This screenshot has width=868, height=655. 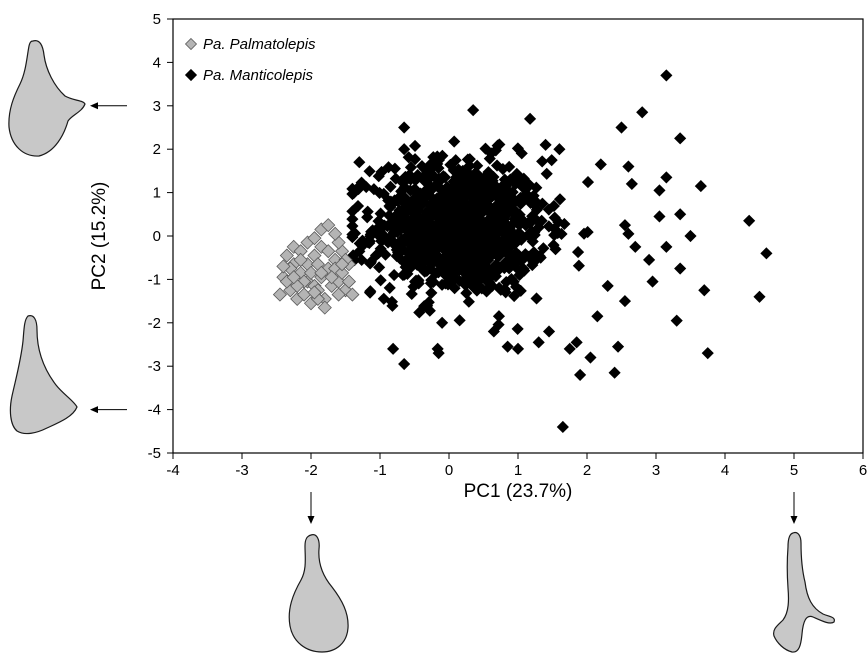 What do you see at coordinates (47, 98) in the screenshot?
I see `conodont-shape-top-left` at bounding box center [47, 98].